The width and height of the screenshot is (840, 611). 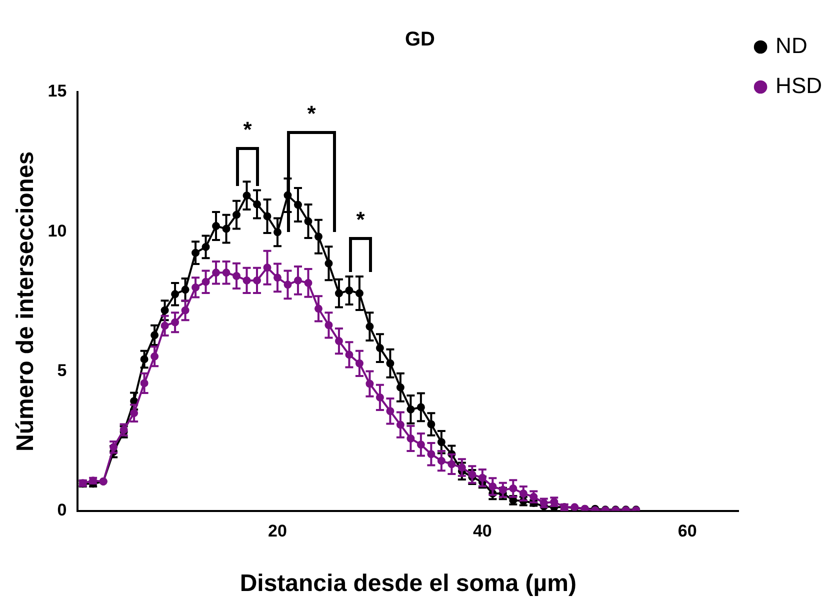 What do you see at coordinates (26, 301) in the screenshot?
I see `y-axis-title: Número de intersecciones` at bounding box center [26, 301].